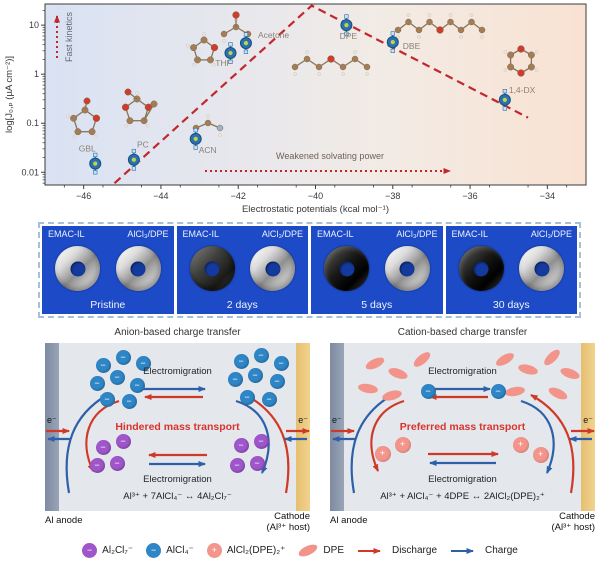 The width and height of the screenshot is (600, 568). I want to click on dioxane-molecule, so click(521, 61).